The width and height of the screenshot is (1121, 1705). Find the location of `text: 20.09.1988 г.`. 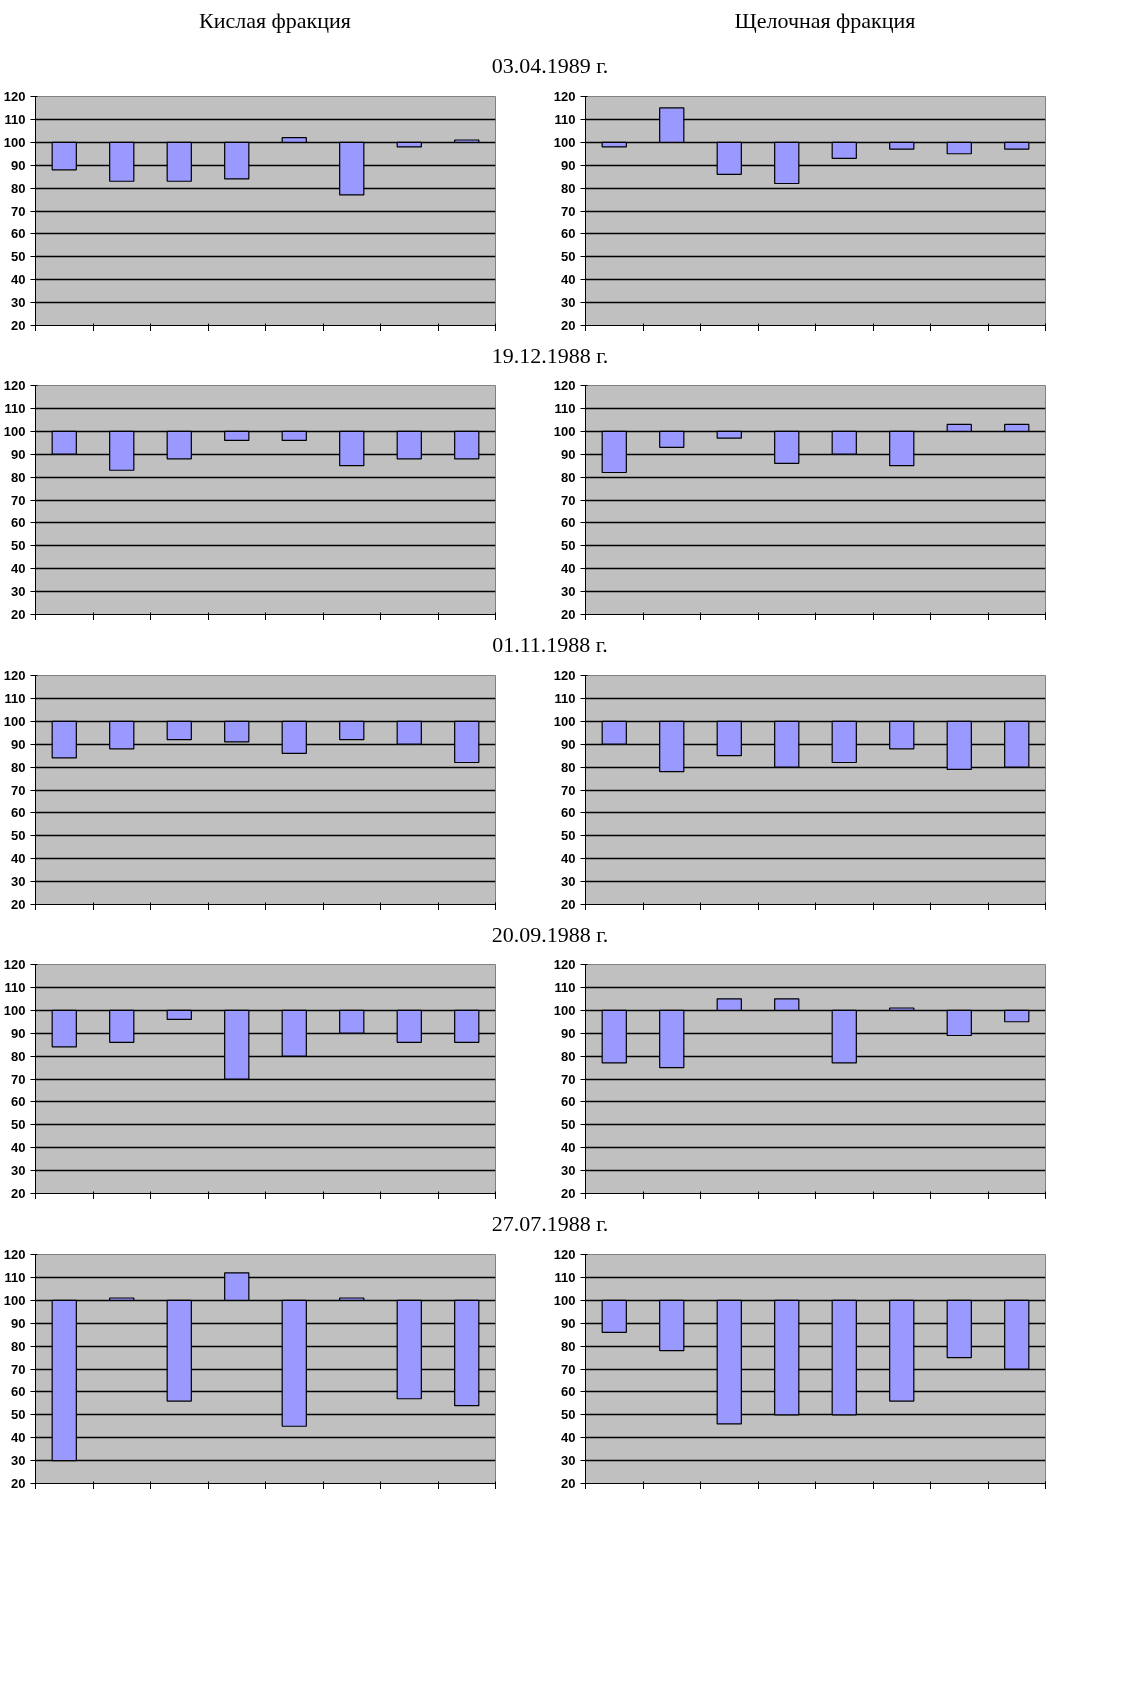

text: 20.09.1988 г. is located at coordinates (550, 934).